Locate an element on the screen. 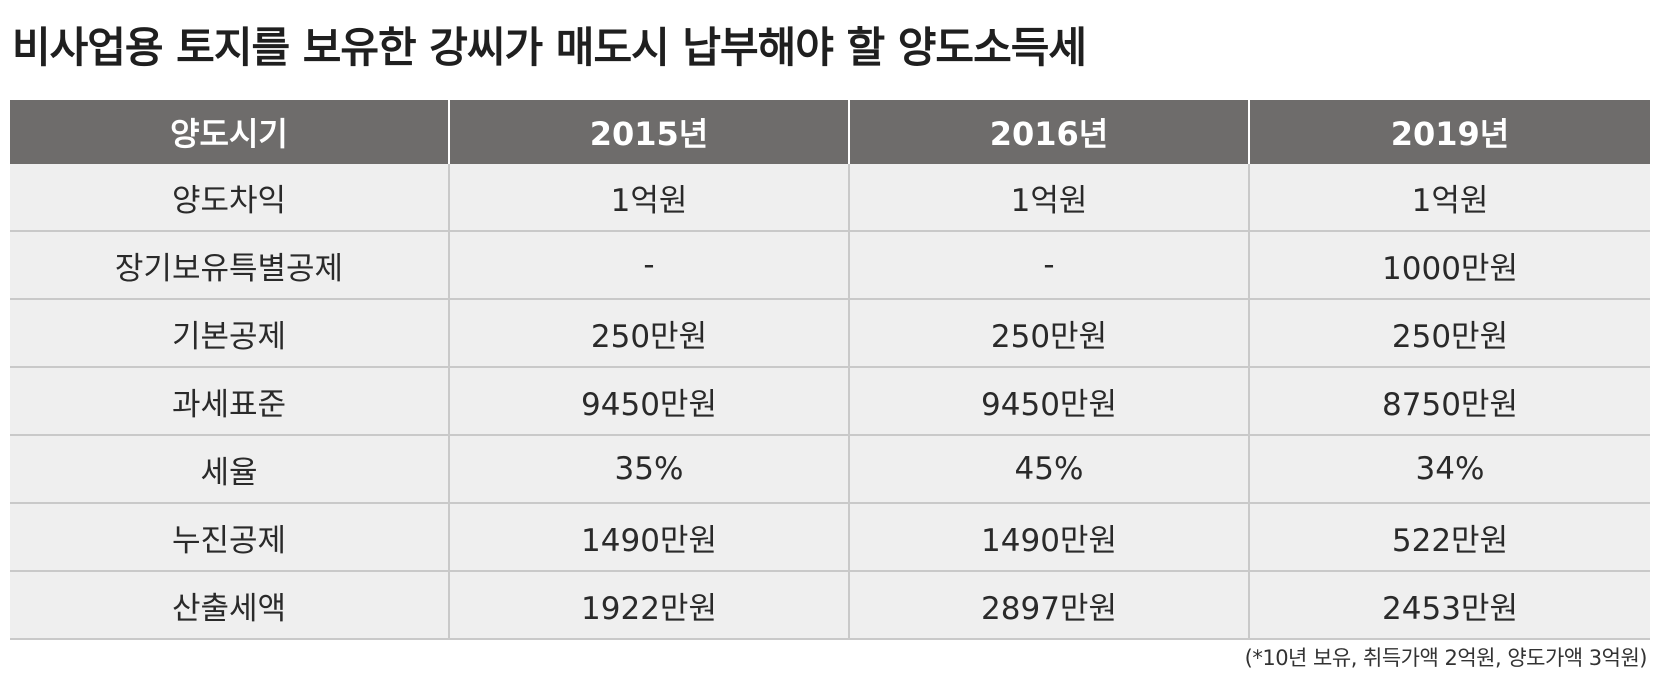  table-row: 기본공제 250만원 250만원 250만원 is located at coordinates (830, 333).